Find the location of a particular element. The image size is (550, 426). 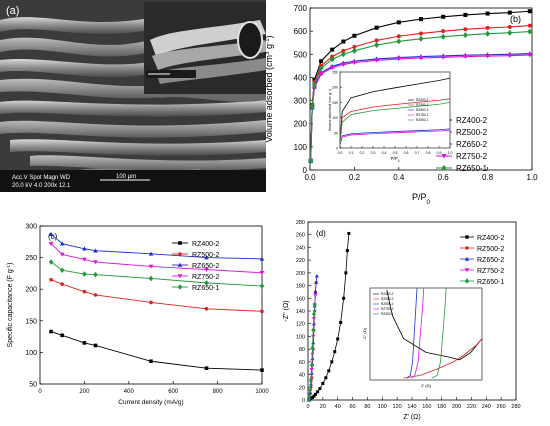

y-tick-label-c: 300 is located at coordinates (31, 227).